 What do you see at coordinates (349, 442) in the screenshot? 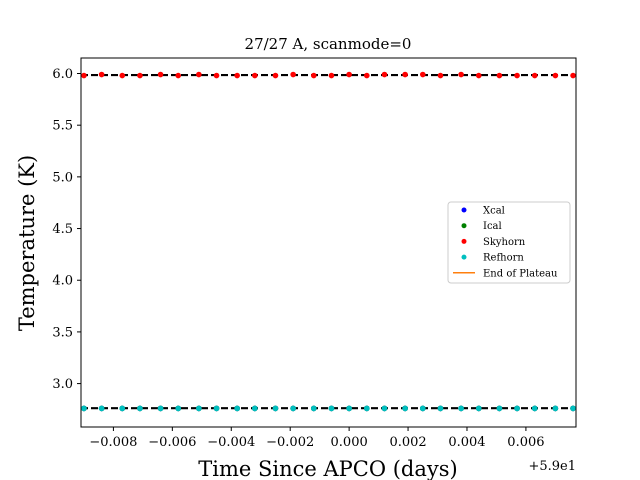
I see `x-tick-label: 0.000` at bounding box center [349, 442].